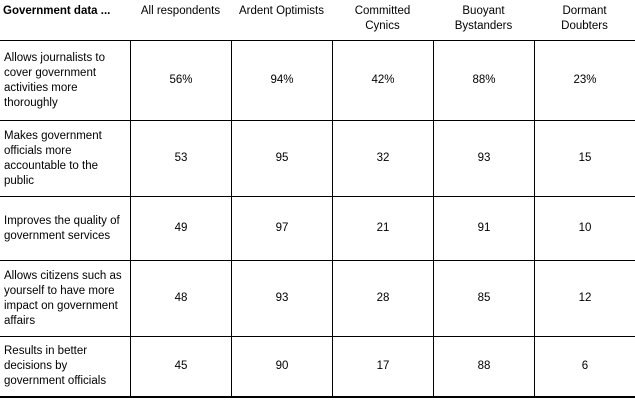 This screenshot has height=404, width=635. Describe the element at coordinates (382, 298) in the screenshot. I see `data-cell: 28` at that location.